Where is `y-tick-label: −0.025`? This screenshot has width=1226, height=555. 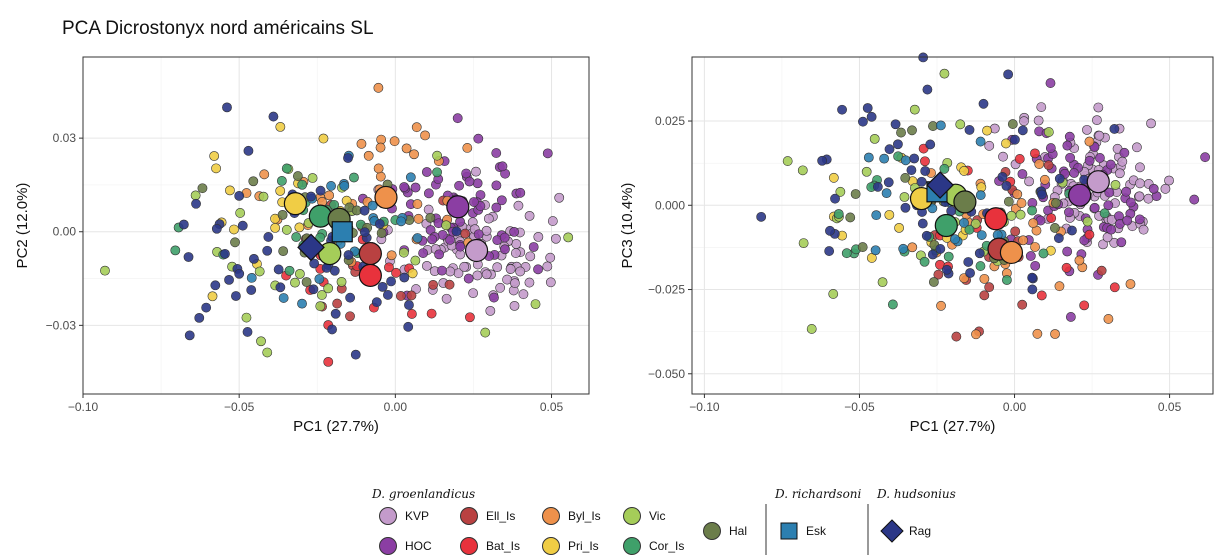 y-tick-label: −0.025 is located at coordinates (666, 290).